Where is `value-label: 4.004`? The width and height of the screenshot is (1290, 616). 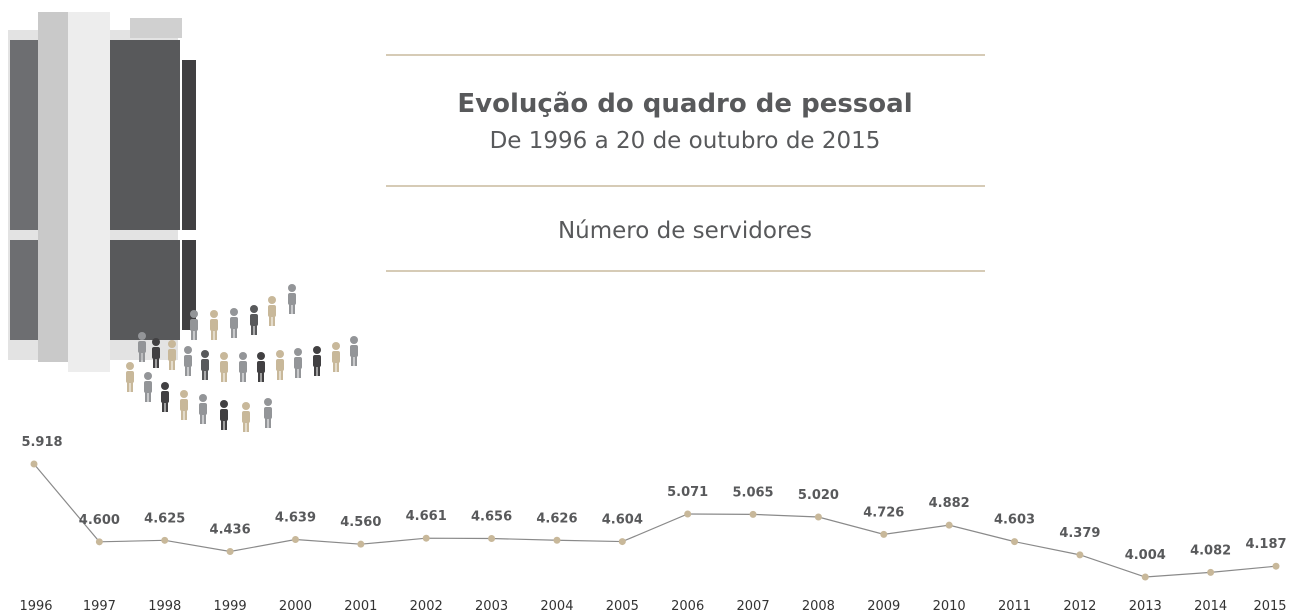 value-label: 4.004 is located at coordinates (1145, 555).